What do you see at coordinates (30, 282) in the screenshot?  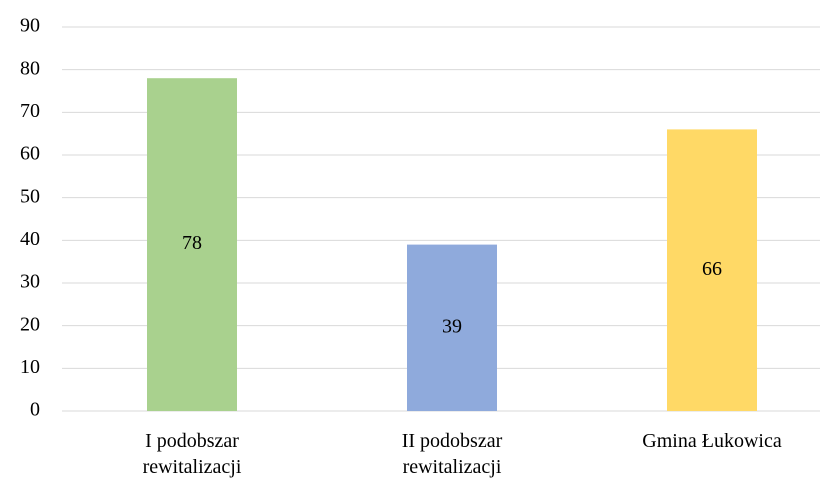 I see `y-tick-label: 30` at bounding box center [30, 282].